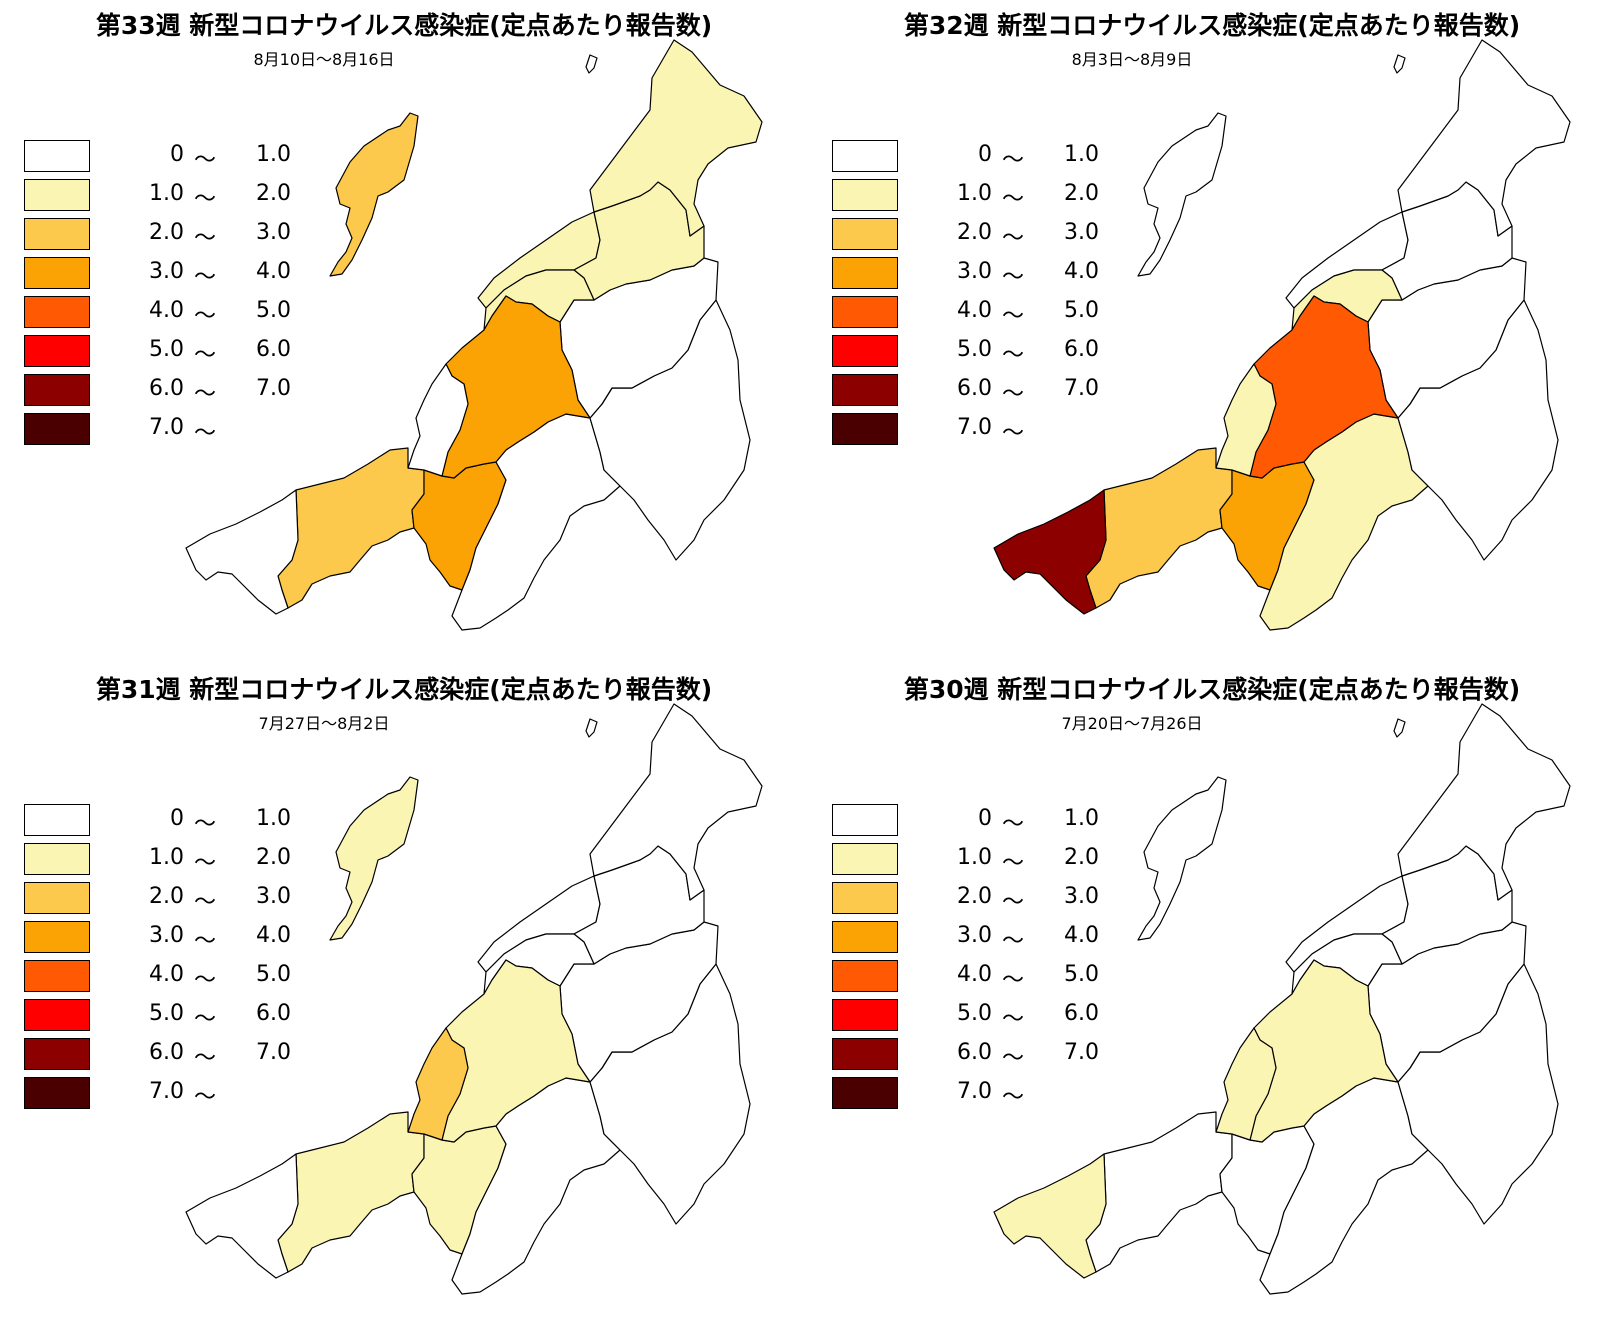 The image size is (1617, 1329). I want to click on map-date-range: 8月10日〜8月16日, so click(324, 59).